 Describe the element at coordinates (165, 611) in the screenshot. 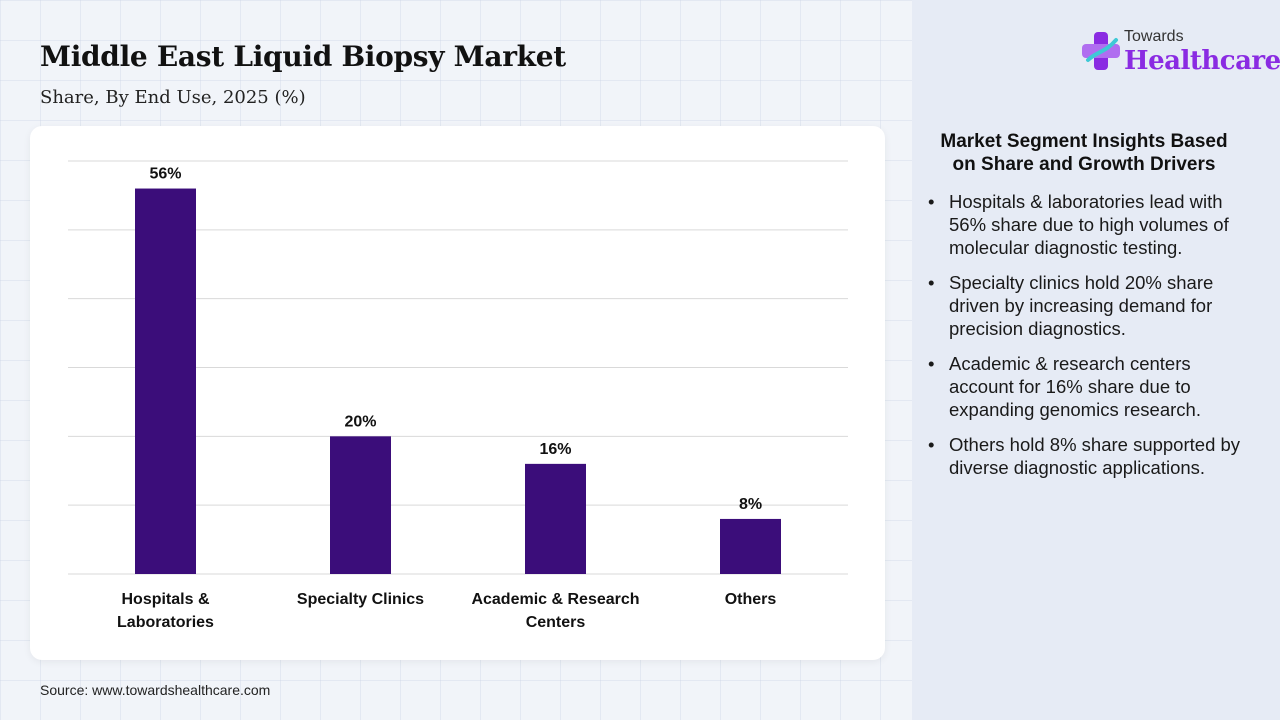

I see `category-label: Hospitals & Laboratories` at that location.